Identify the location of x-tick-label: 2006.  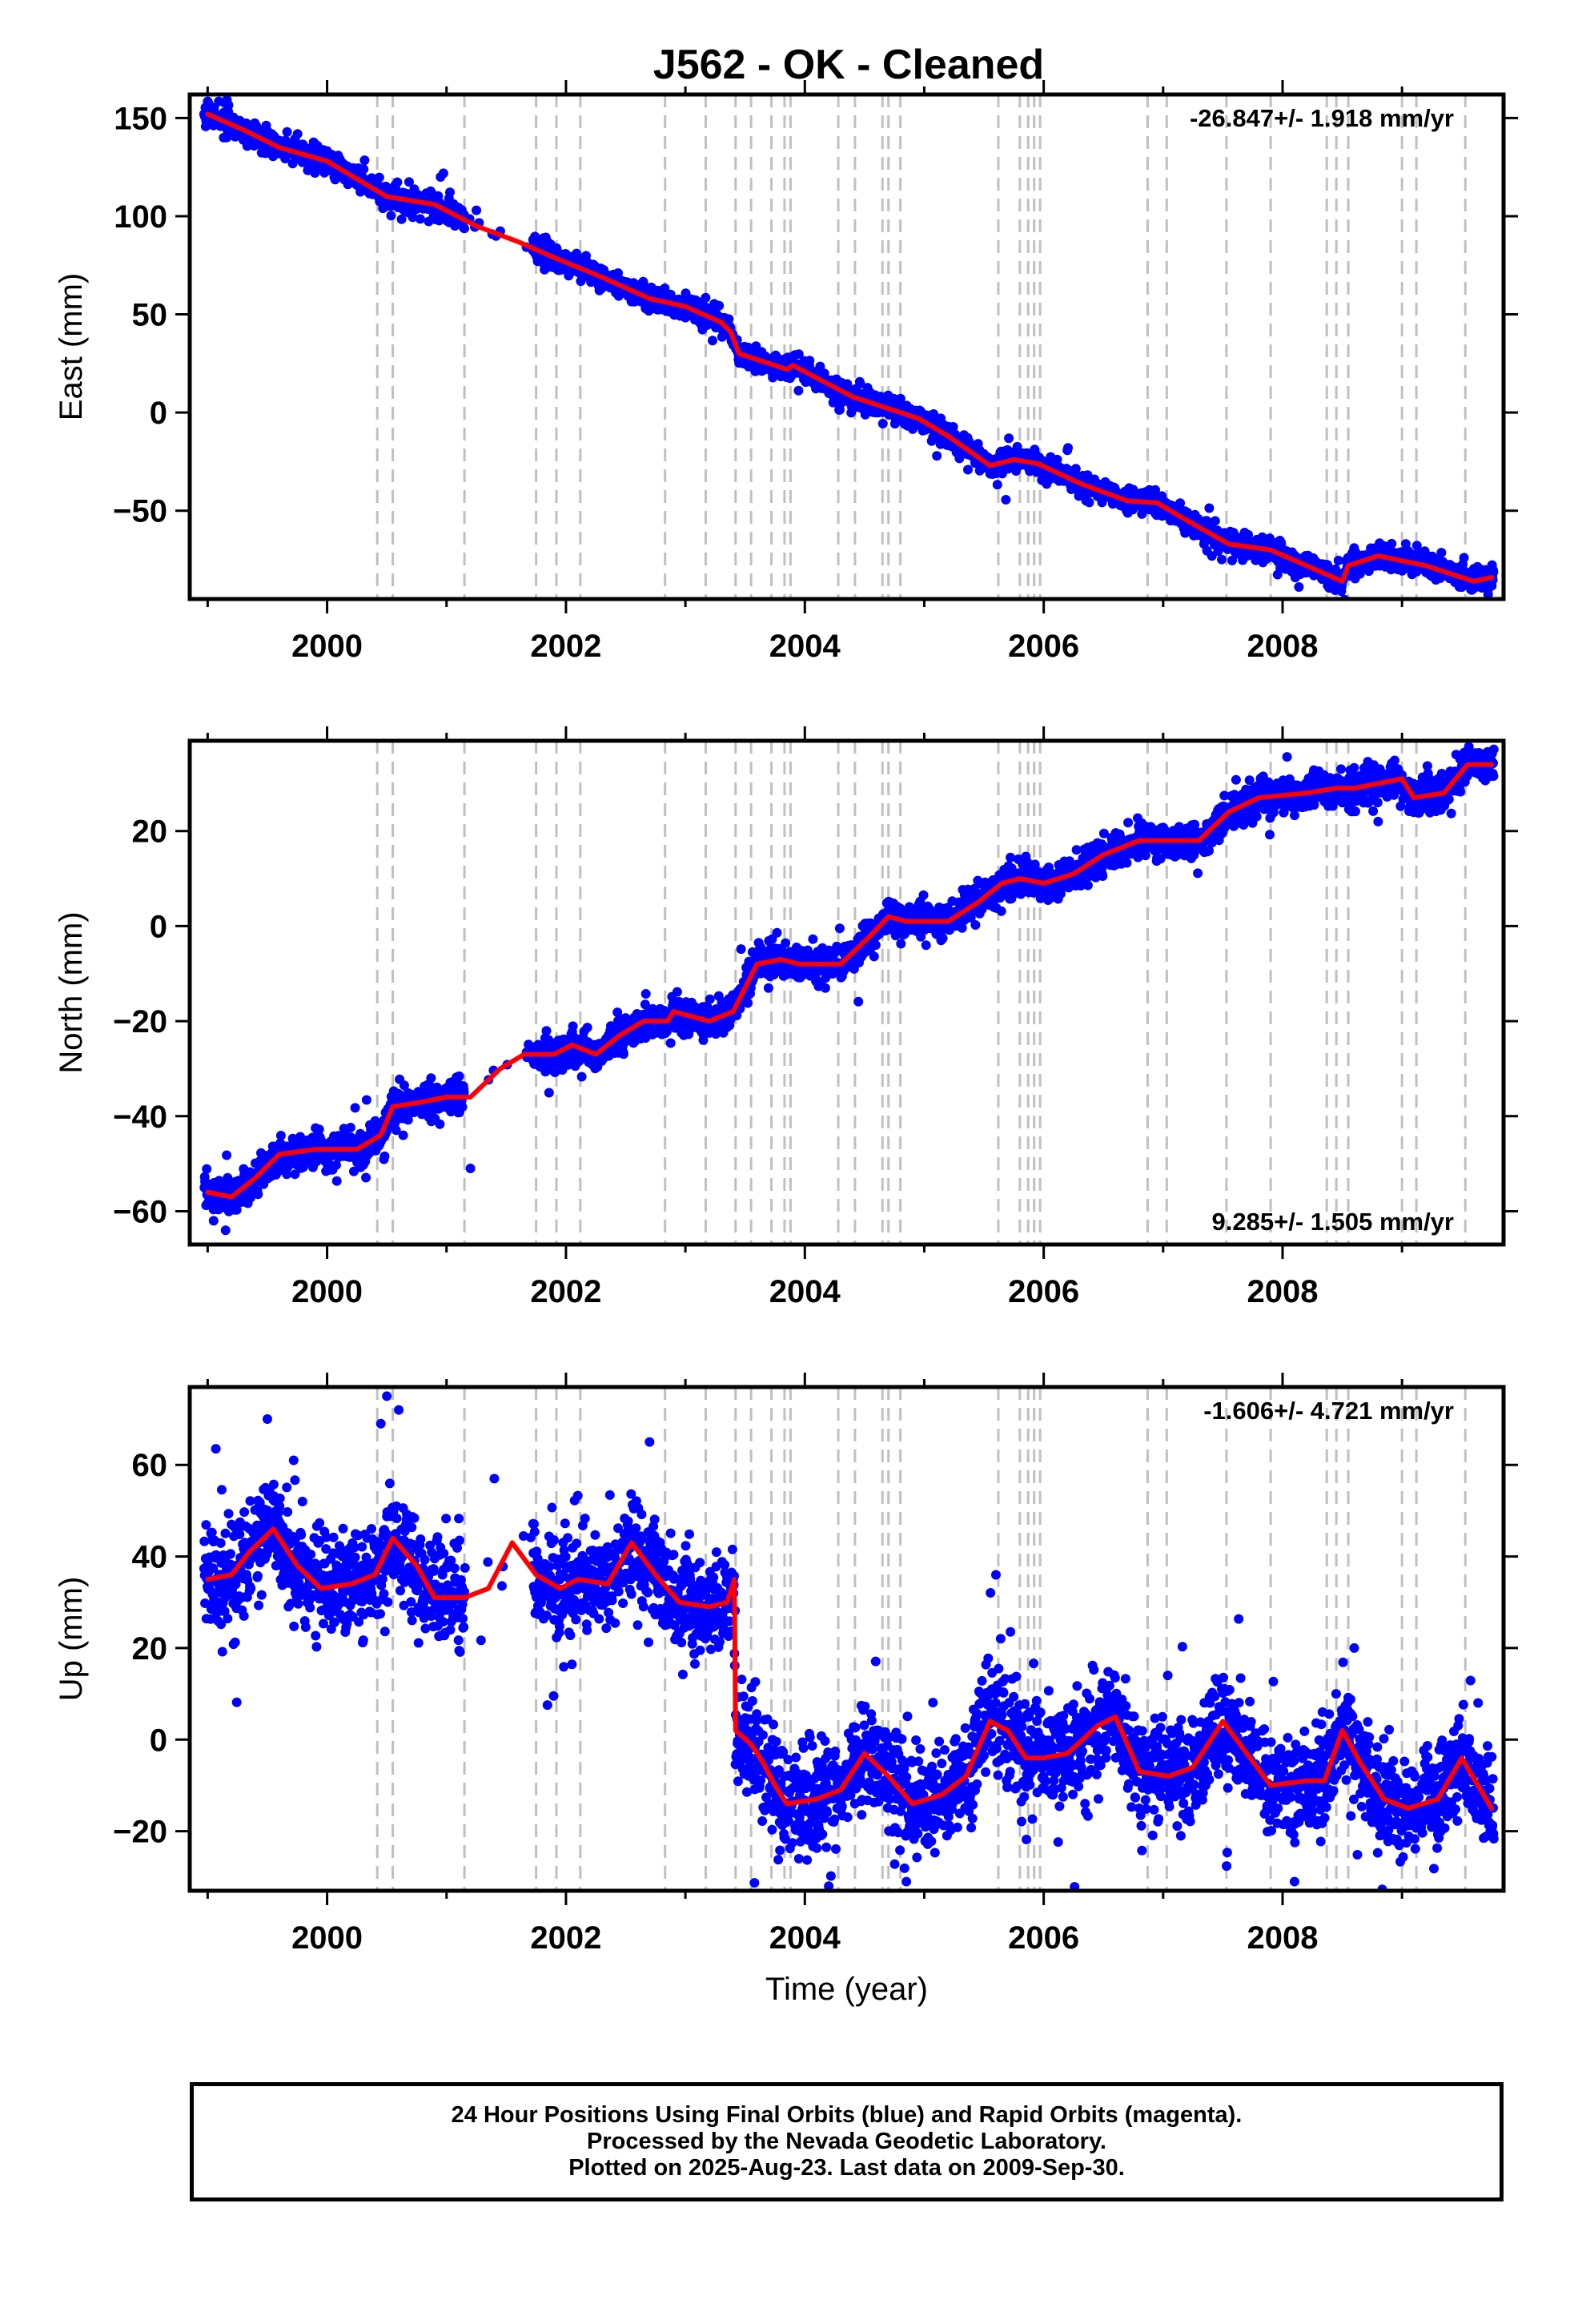
(1043, 646).